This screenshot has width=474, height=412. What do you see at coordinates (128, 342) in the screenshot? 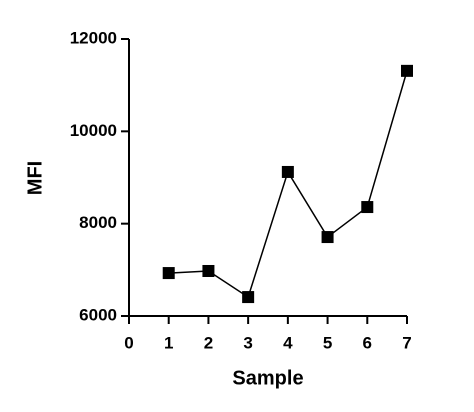
I see `x-tick-label: 0` at bounding box center [128, 342].